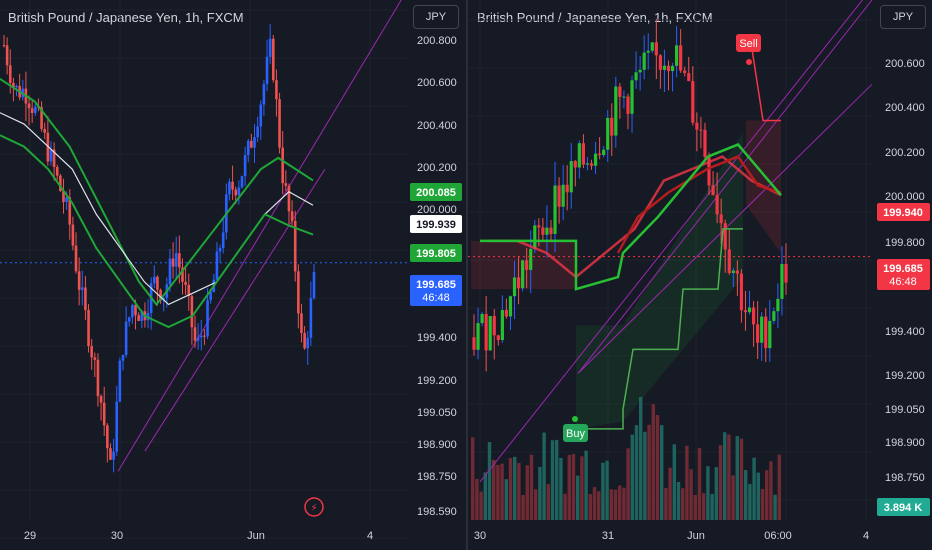  What do you see at coordinates (314, 507) in the screenshot?
I see `replay-icon` at bounding box center [314, 507].